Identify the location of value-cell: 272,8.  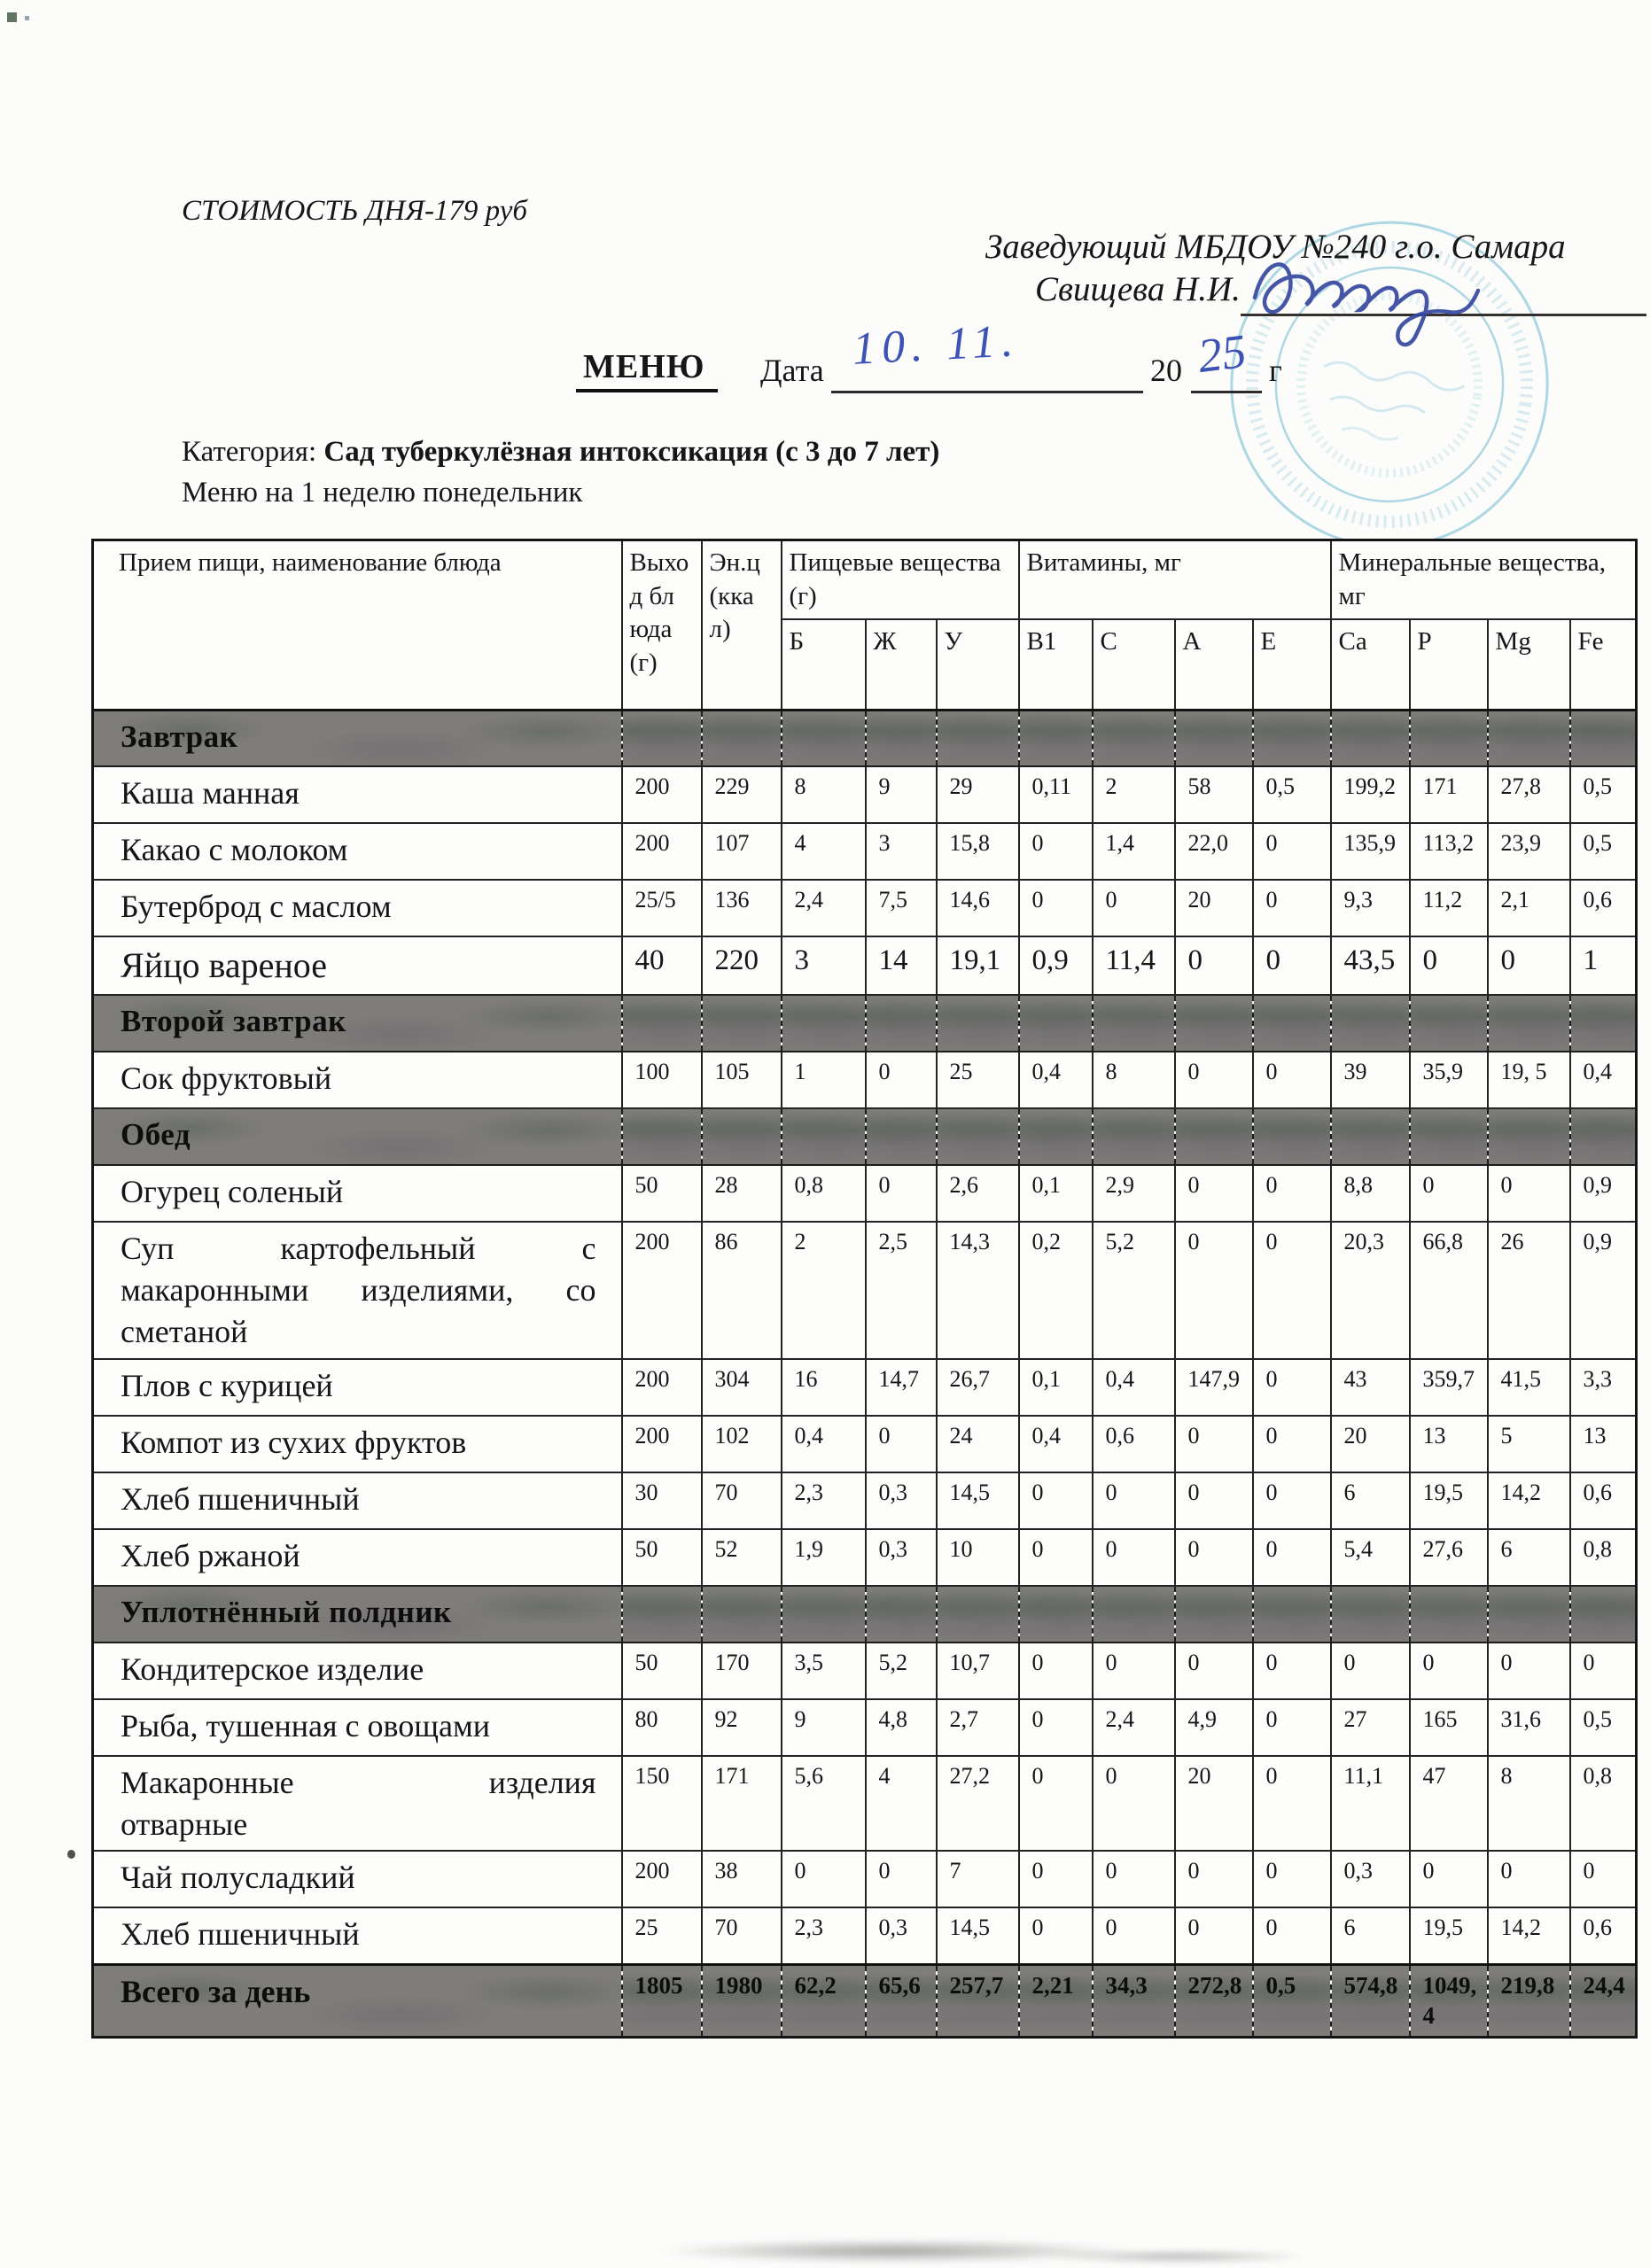
(1213, 2001).